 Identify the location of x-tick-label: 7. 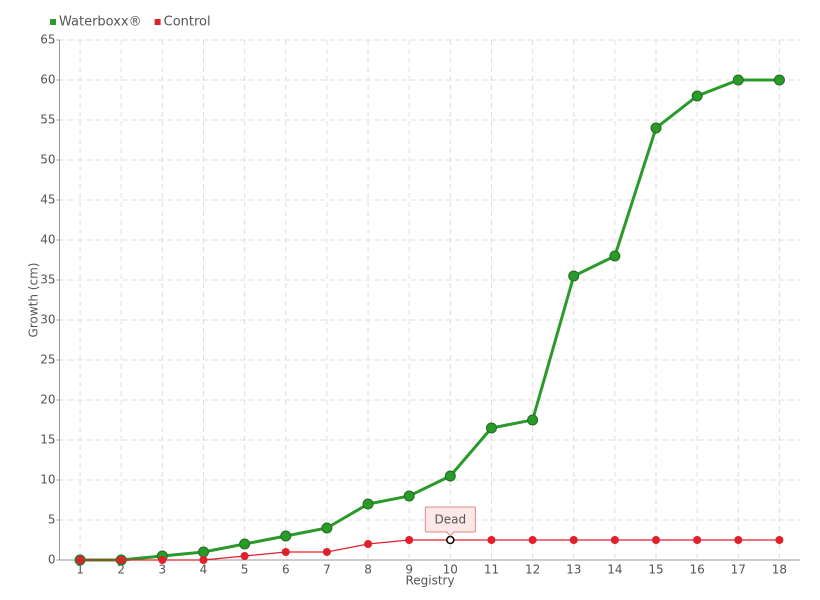
(327, 570).